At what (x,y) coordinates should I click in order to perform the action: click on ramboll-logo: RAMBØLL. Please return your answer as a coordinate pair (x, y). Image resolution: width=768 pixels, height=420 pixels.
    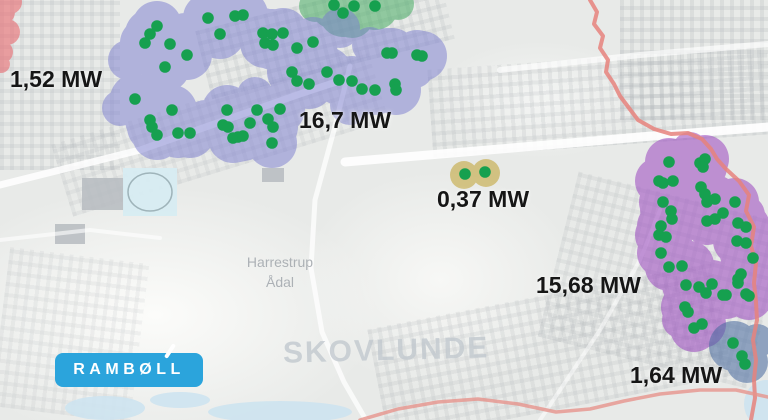
    Looking at the image, I should click on (129, 365).